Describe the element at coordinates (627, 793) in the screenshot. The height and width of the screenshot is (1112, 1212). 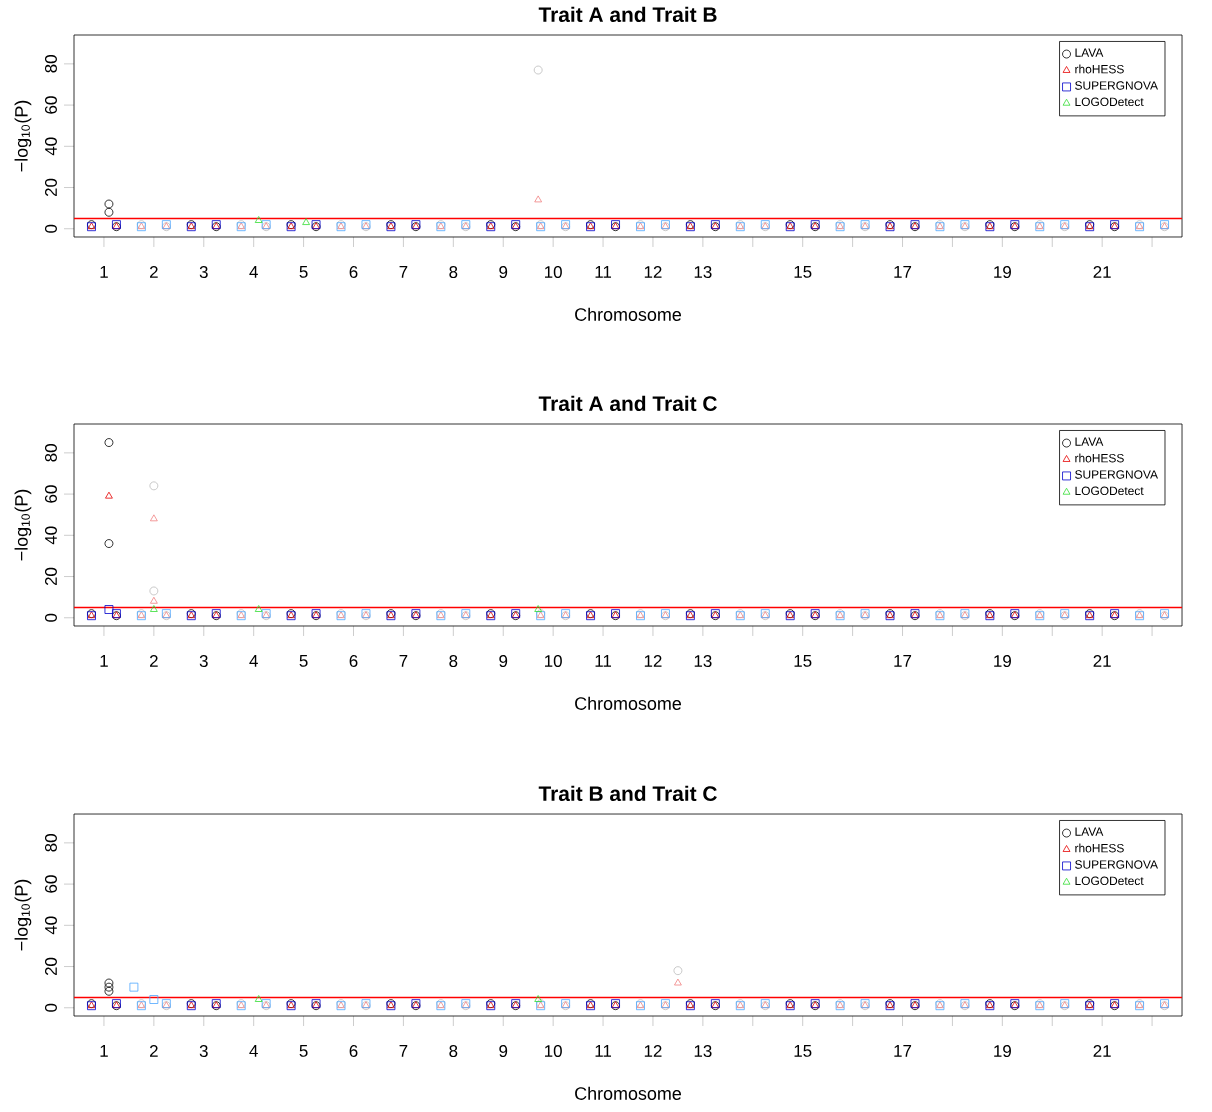
I see `chart-title: Trait B and Trait C` at that location.